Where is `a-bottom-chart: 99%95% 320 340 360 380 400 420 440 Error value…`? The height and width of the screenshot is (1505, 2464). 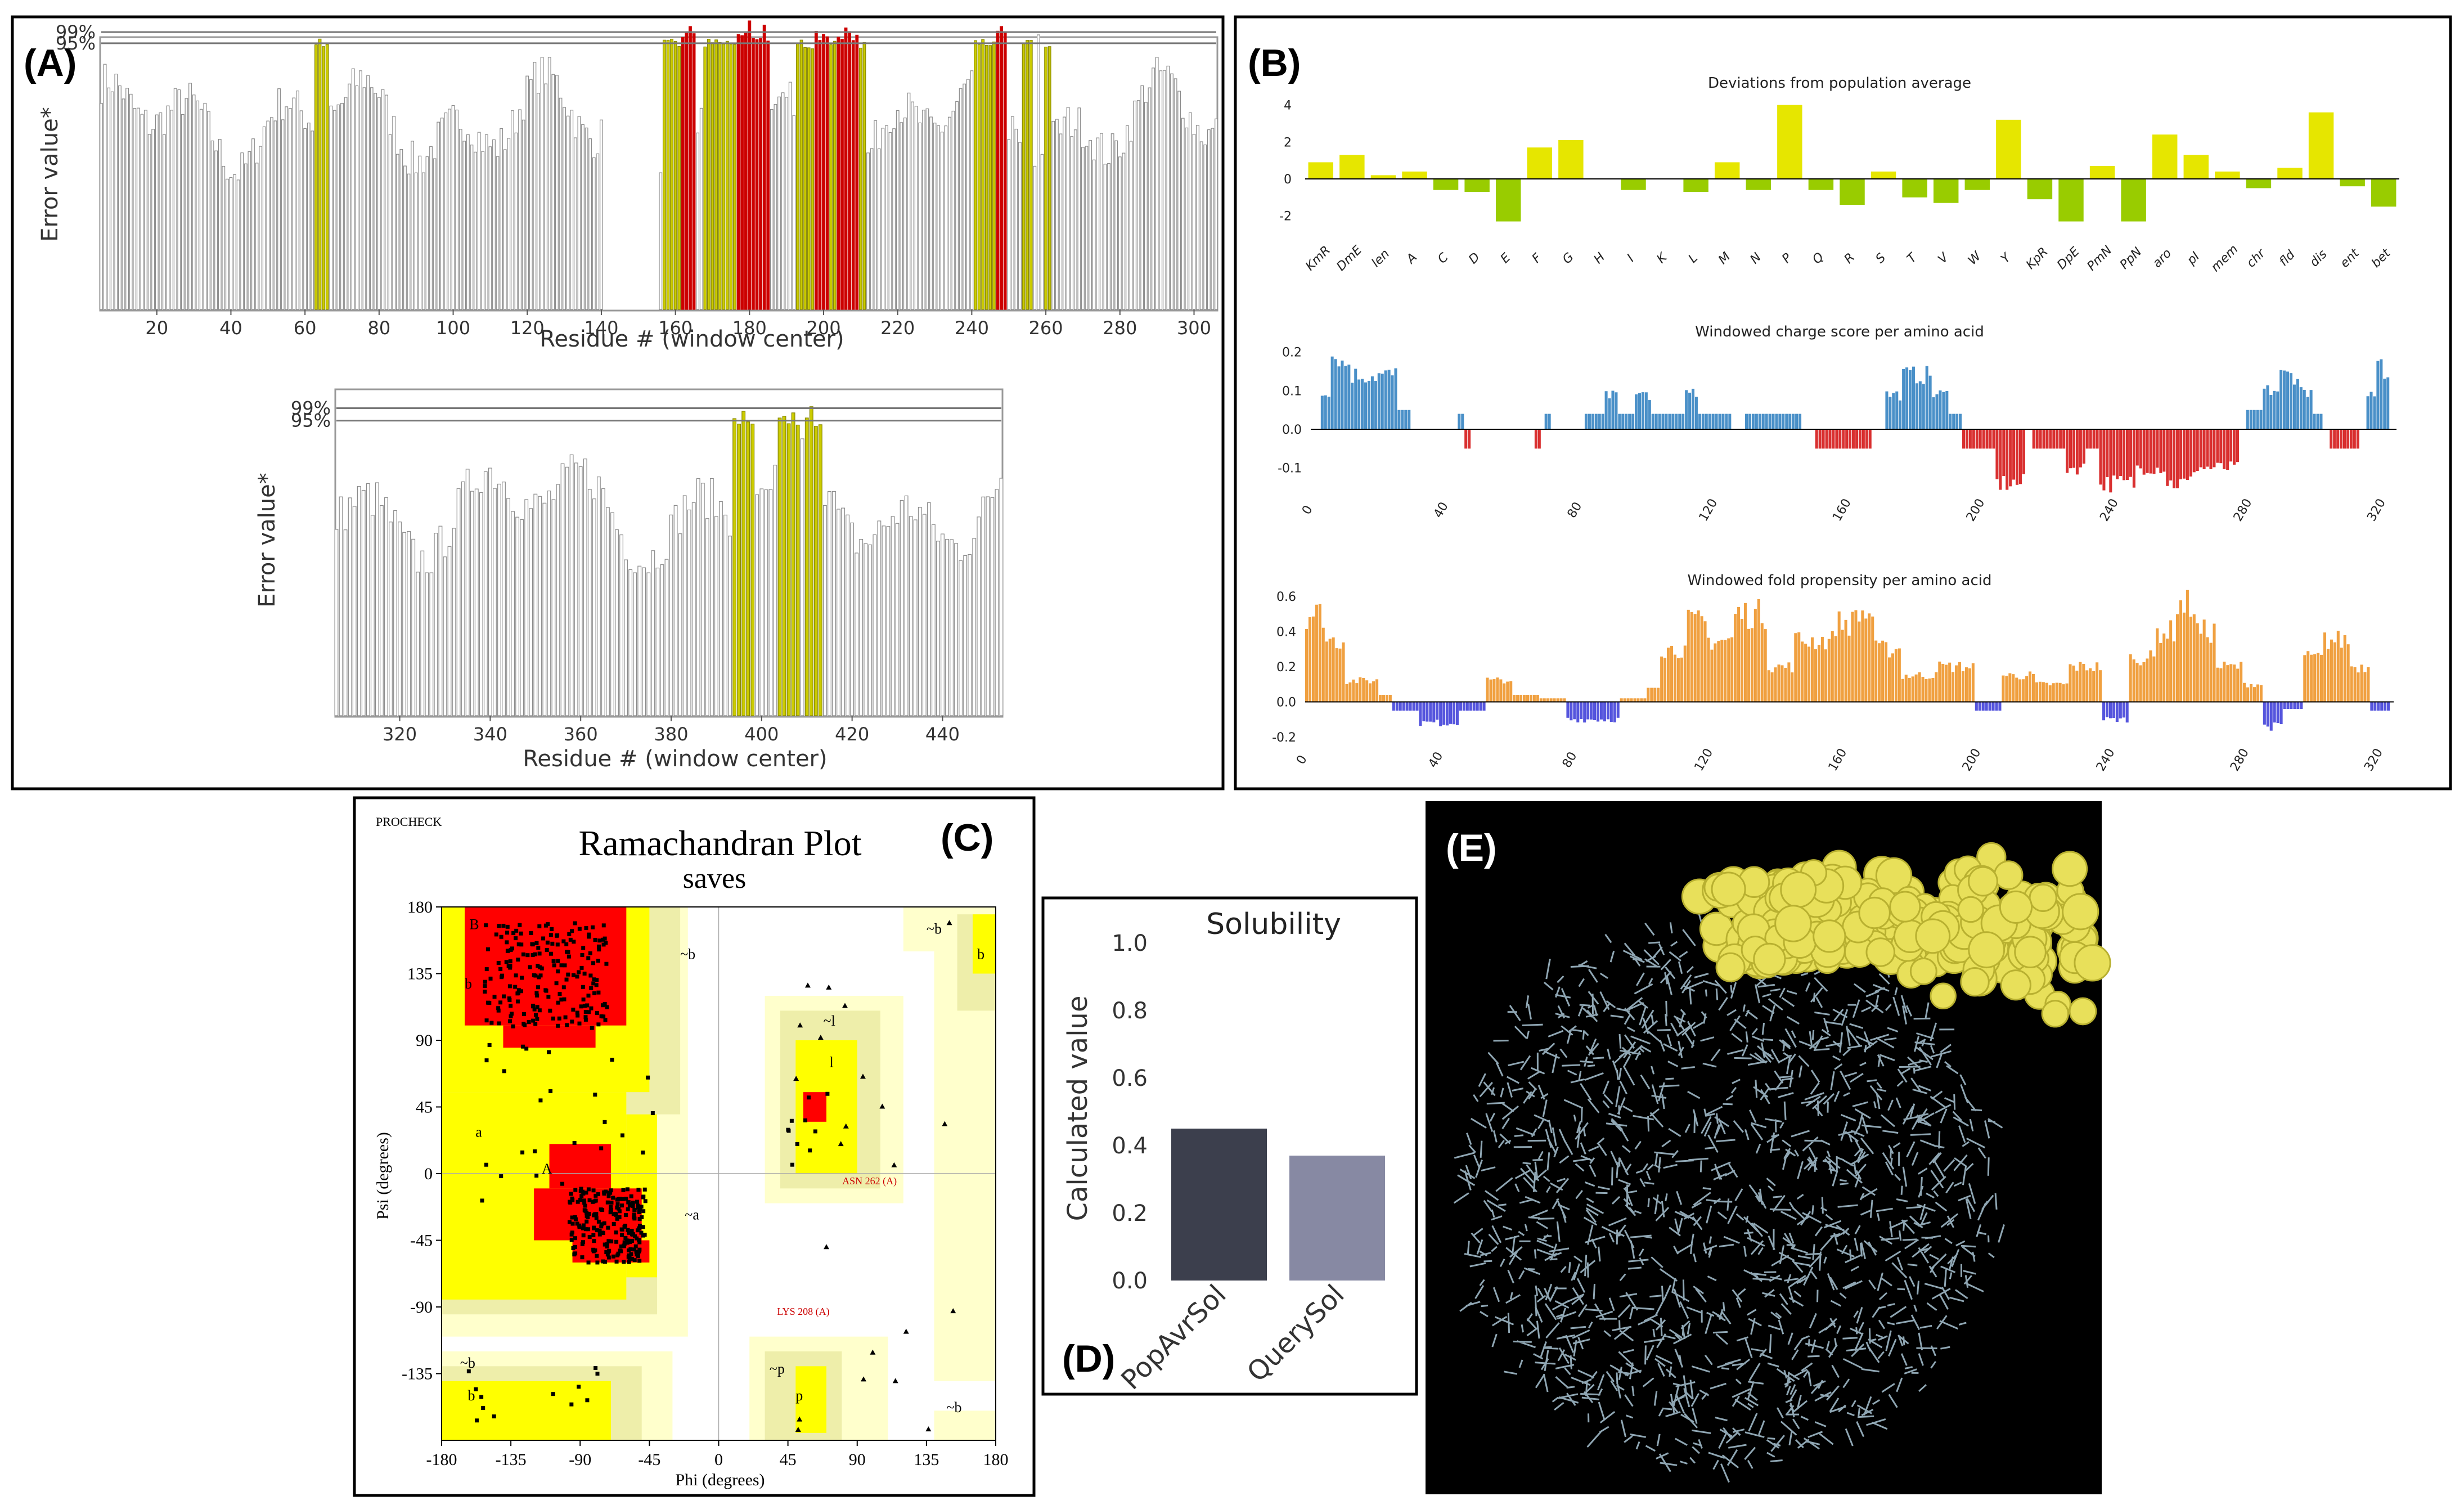
a-bottom-chart: 99%95% 320 340 360 380 400 420 440 Error value… is located at coordinates (629, 580).